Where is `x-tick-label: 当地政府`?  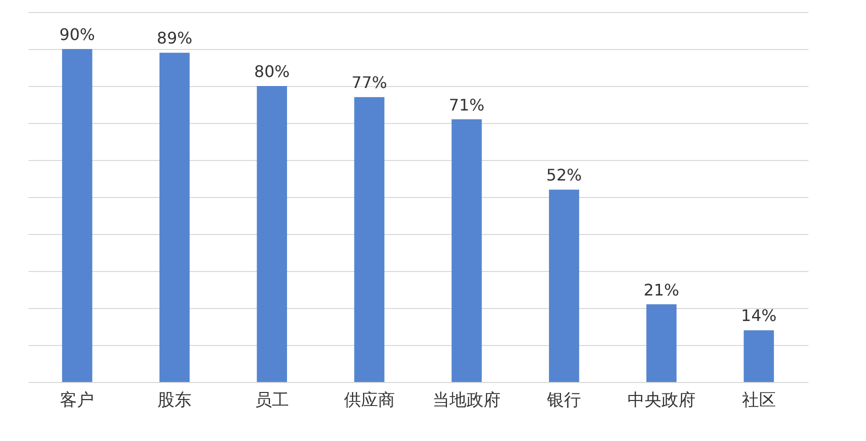 x-tick-label: 当地政府 is located at coordinates (466, 400).